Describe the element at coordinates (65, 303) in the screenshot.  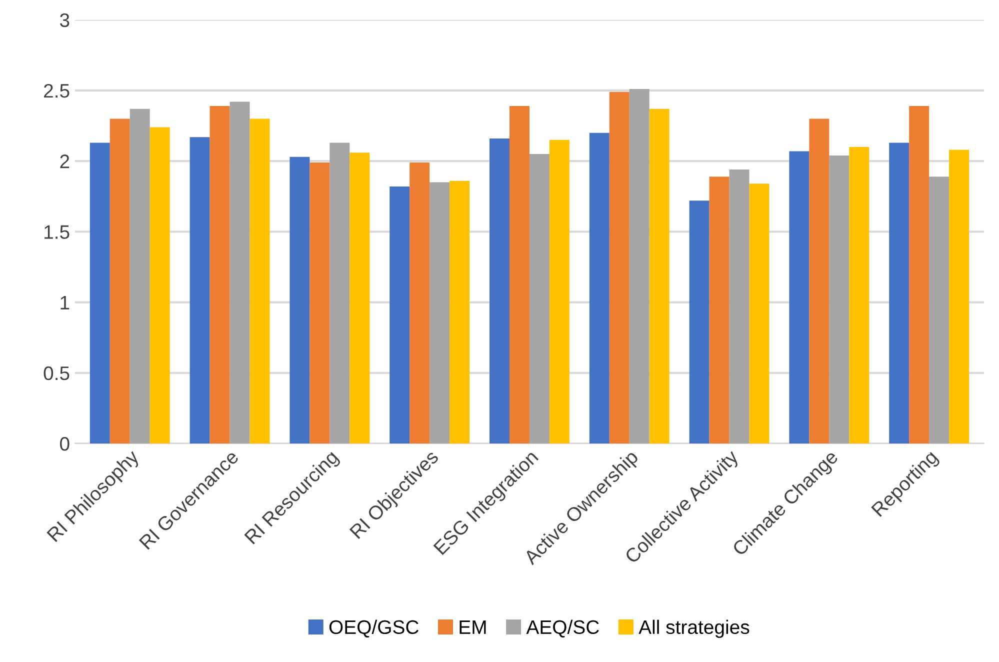
I see `y-tick-label: 1` at that location.